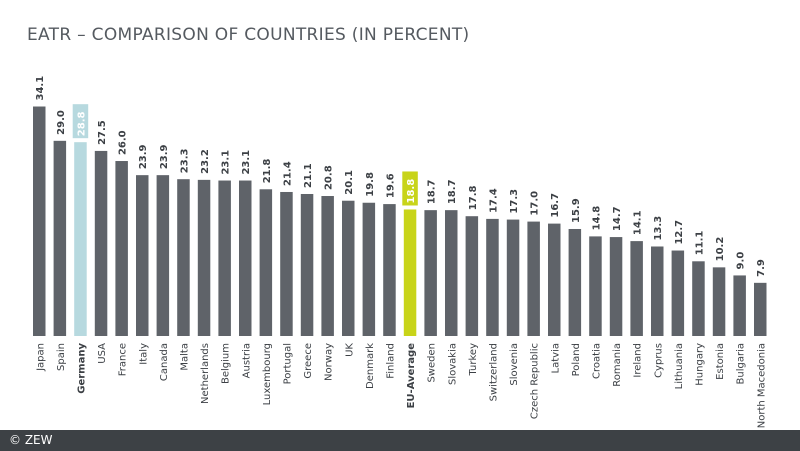  Describe the element at coordinates (204, 257) in the screenshot. I see `bar-netherlands` at that location.